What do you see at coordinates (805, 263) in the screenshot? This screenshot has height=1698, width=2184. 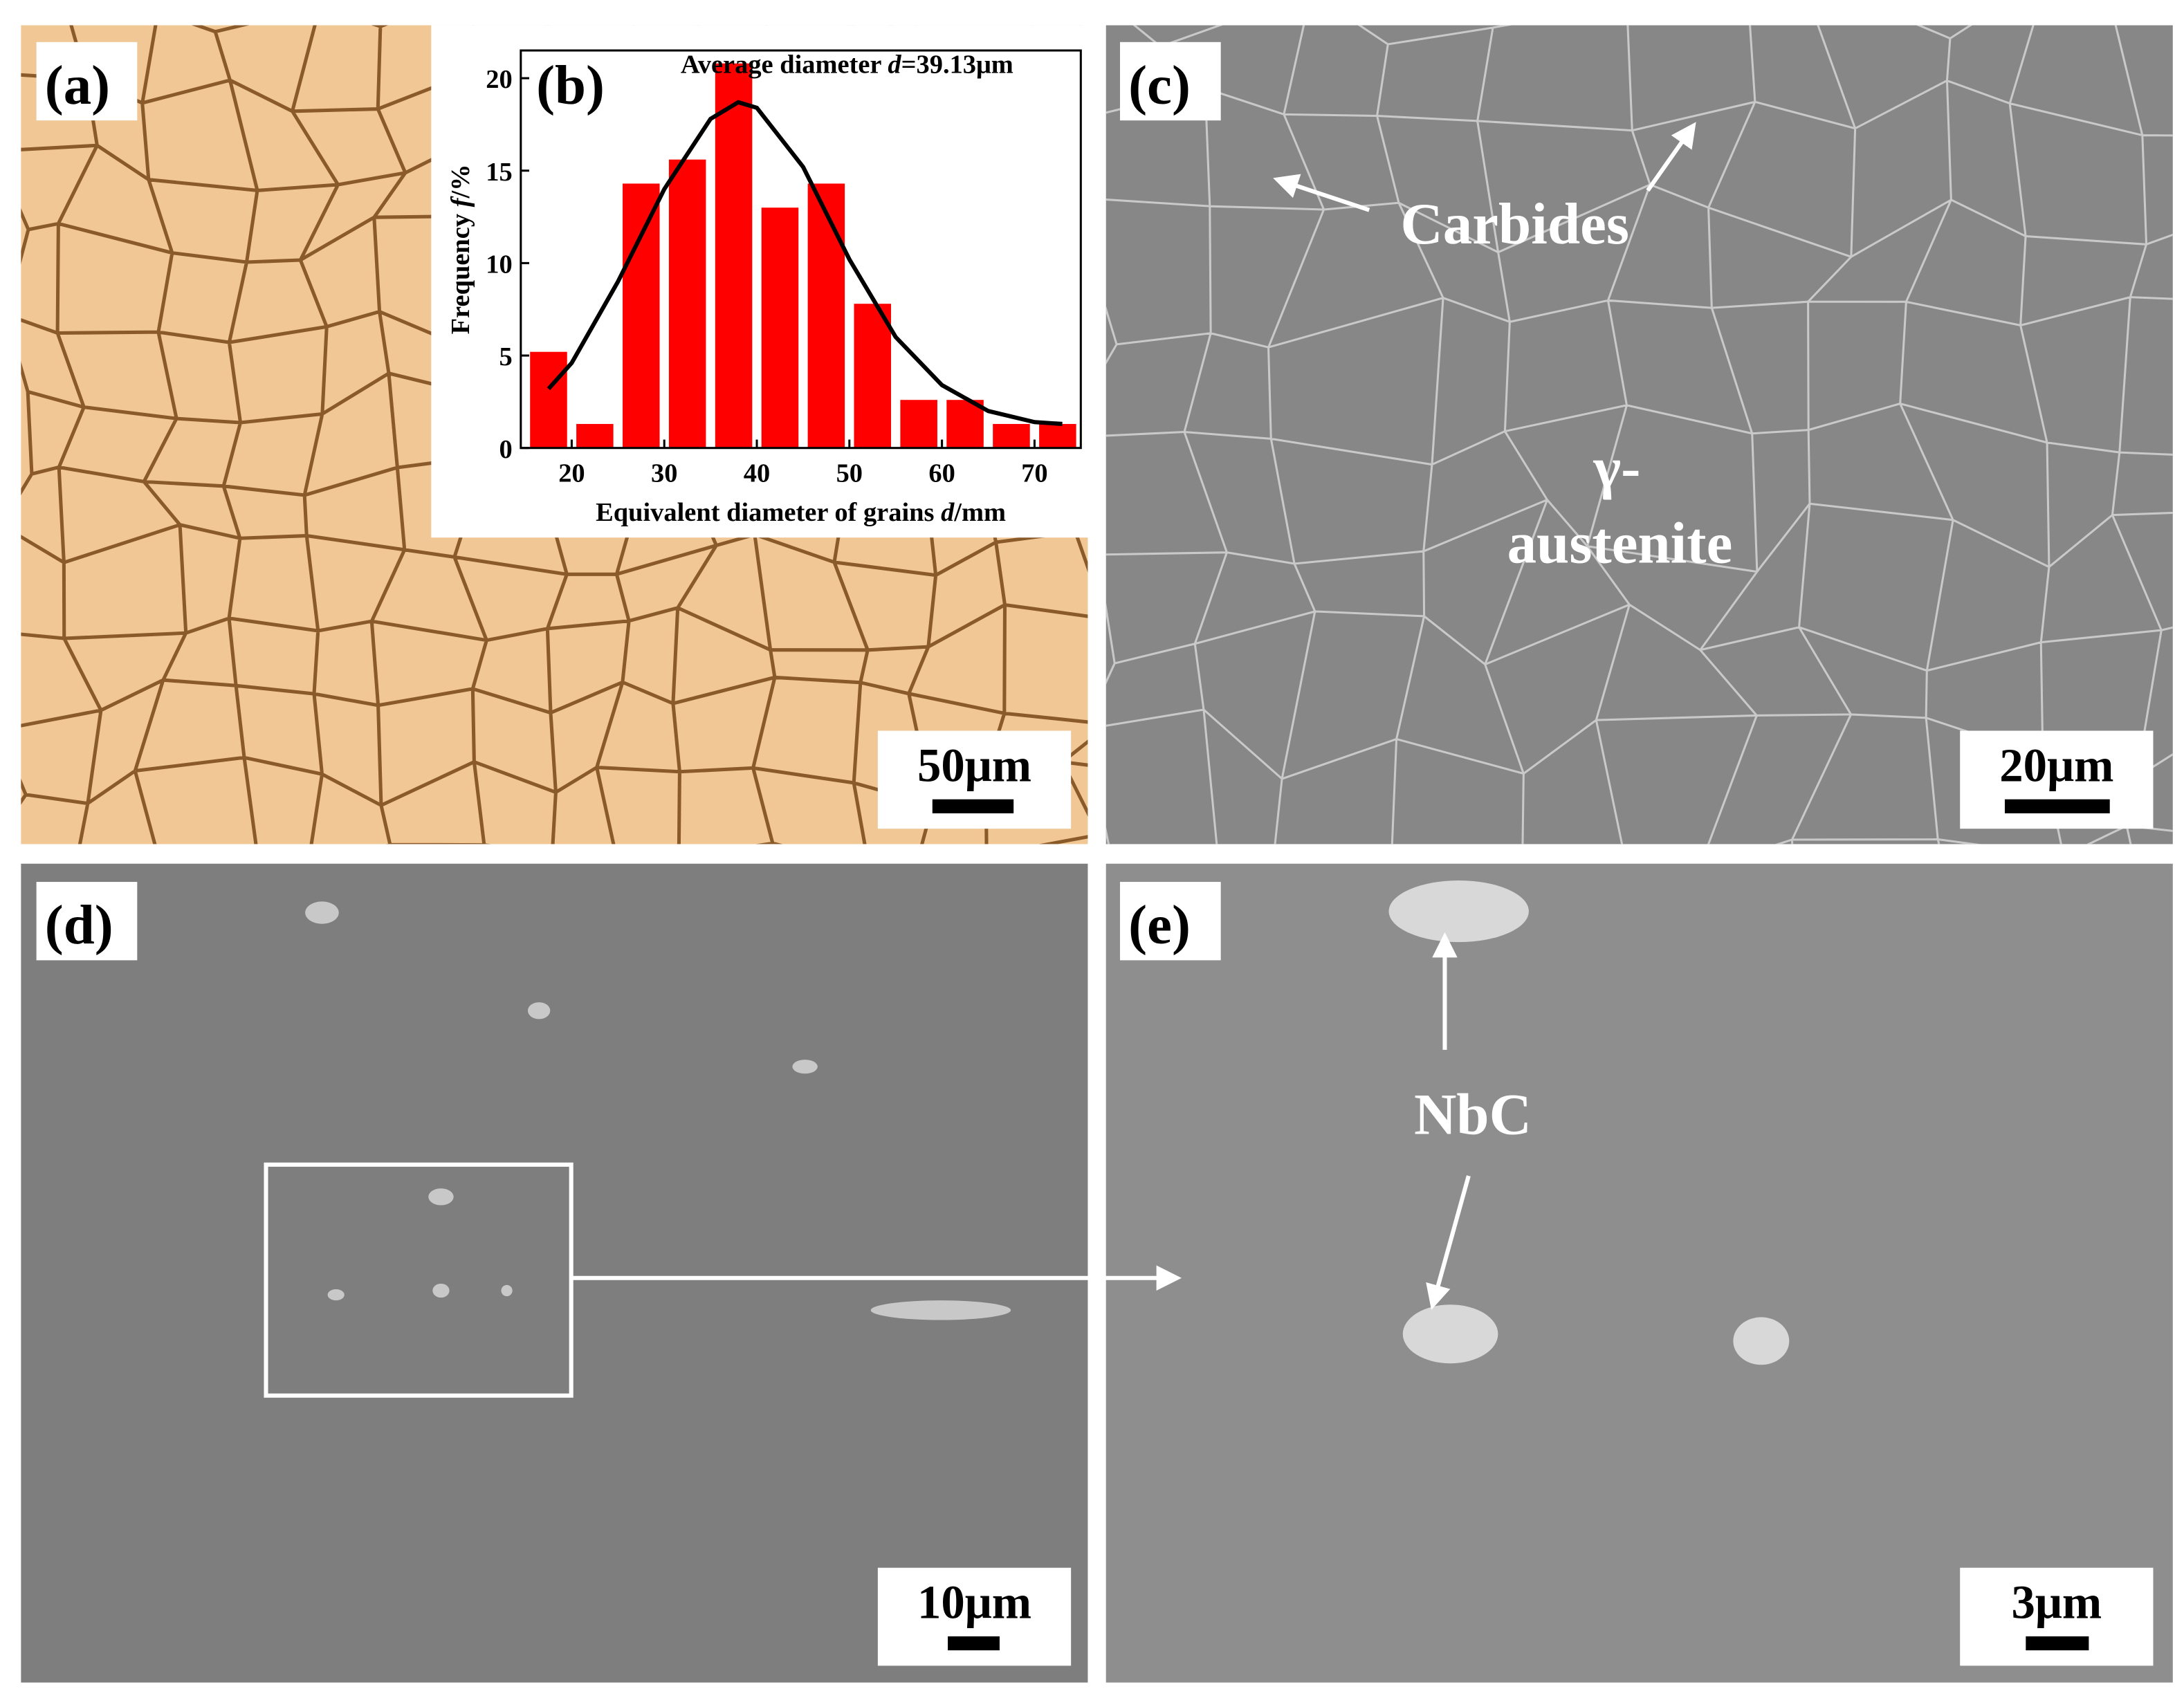 I see `fit-curve` at bounding box center [805, 263].